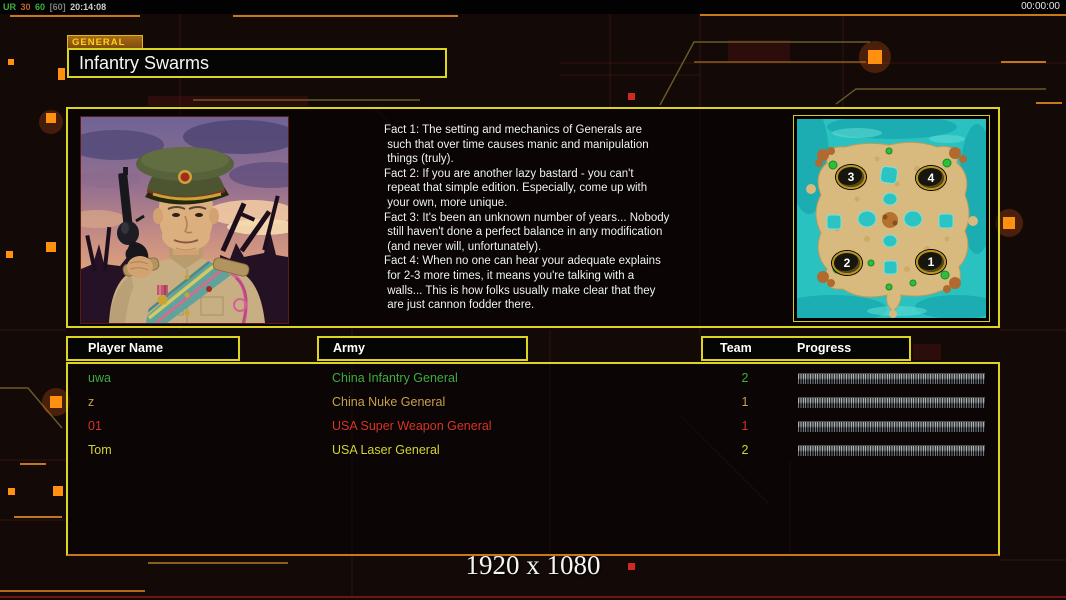 The image size is (1066, 600). What do you see at coordinates (533, 402) in the screenshot?
I see `player-row: z China Nuke General 1` at bounding box center [533, 402].